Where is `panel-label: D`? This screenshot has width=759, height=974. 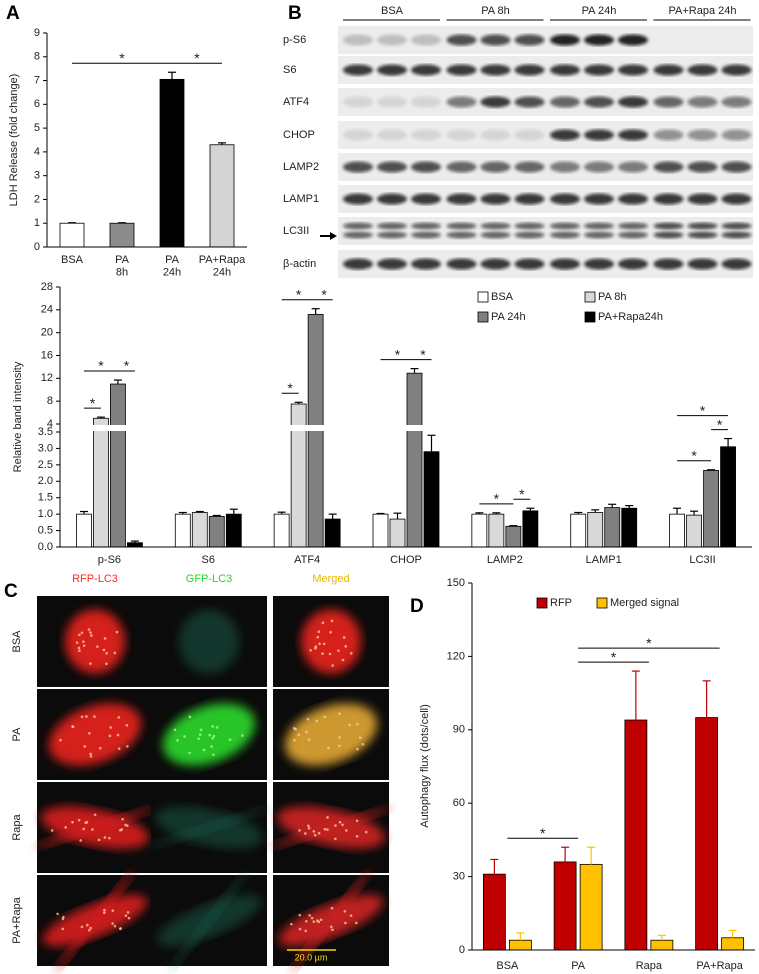
panel-label: D is located at coordinates (417, 606).